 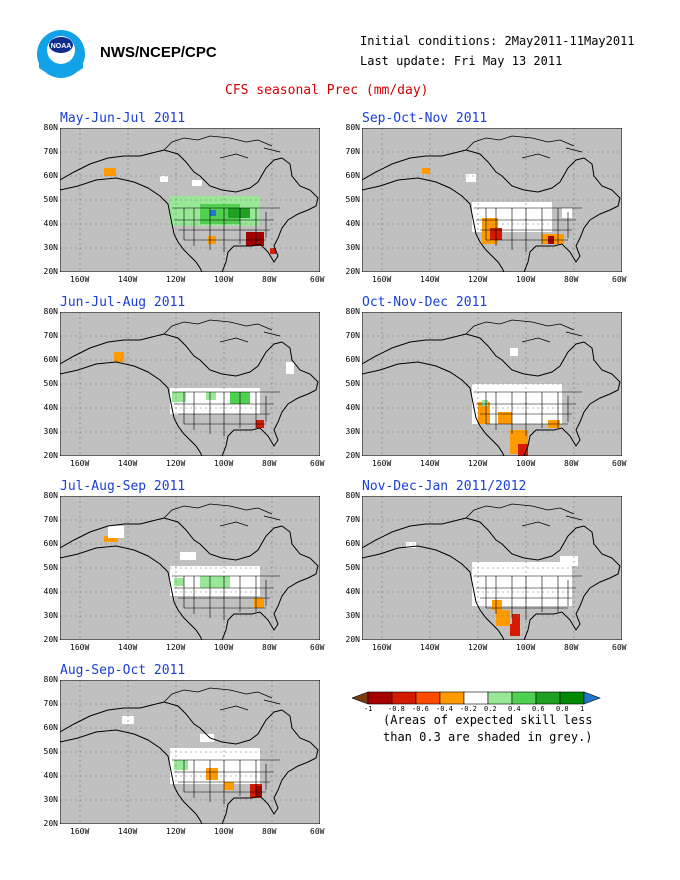 I want to click on panel-title: Sep-Oct-Nov 2011, so click(x=425, y=118).